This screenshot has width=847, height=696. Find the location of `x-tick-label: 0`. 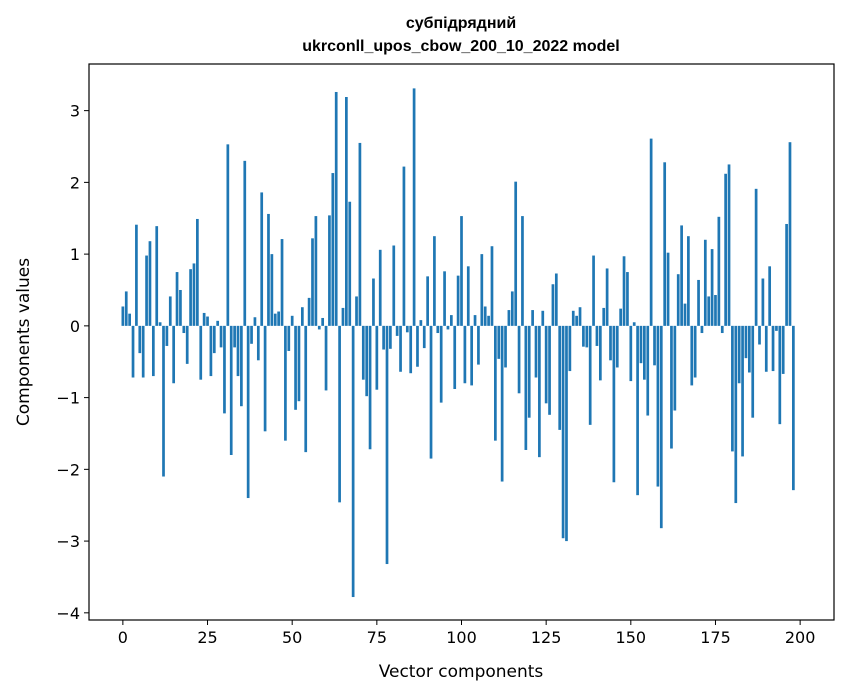

x-tick-label: 0 is located at coordinates (123, 637).